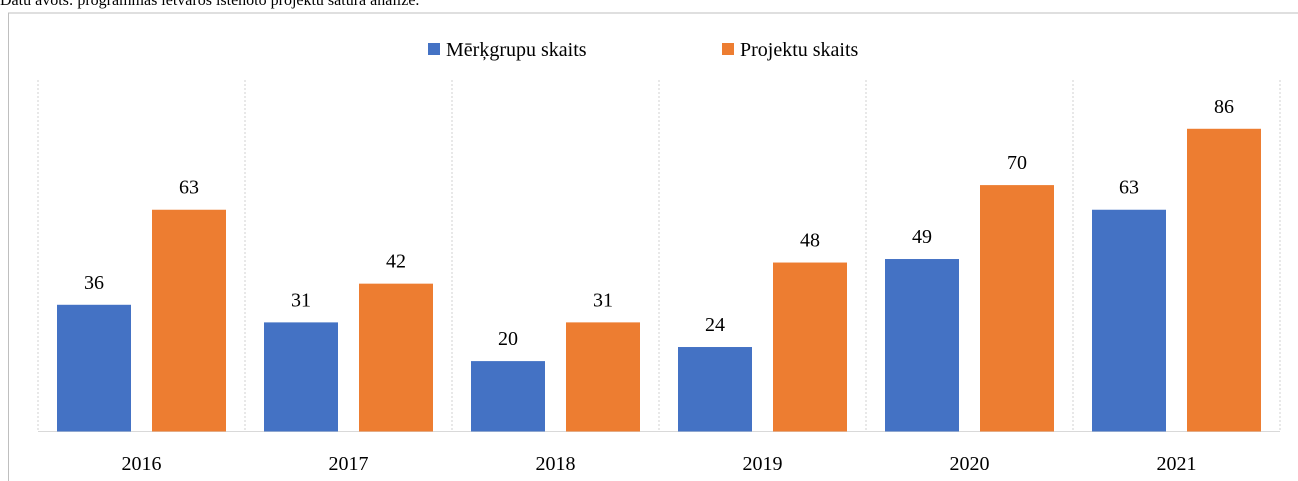 The width and height of the screenshot is (1298, 481). I want to click on data-label: 48, so click(810, 241).